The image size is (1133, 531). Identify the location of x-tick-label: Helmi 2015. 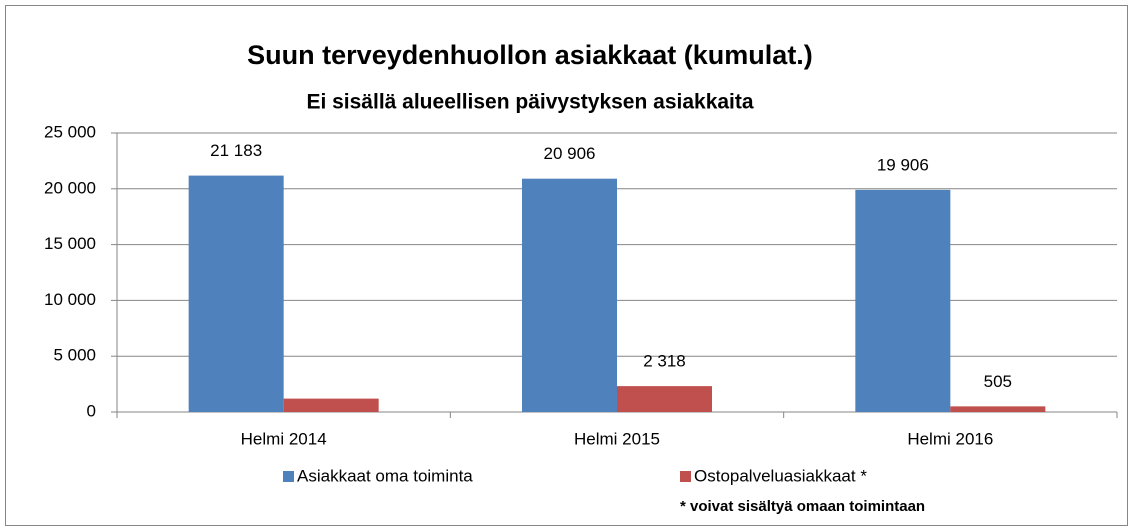
(617, 438).